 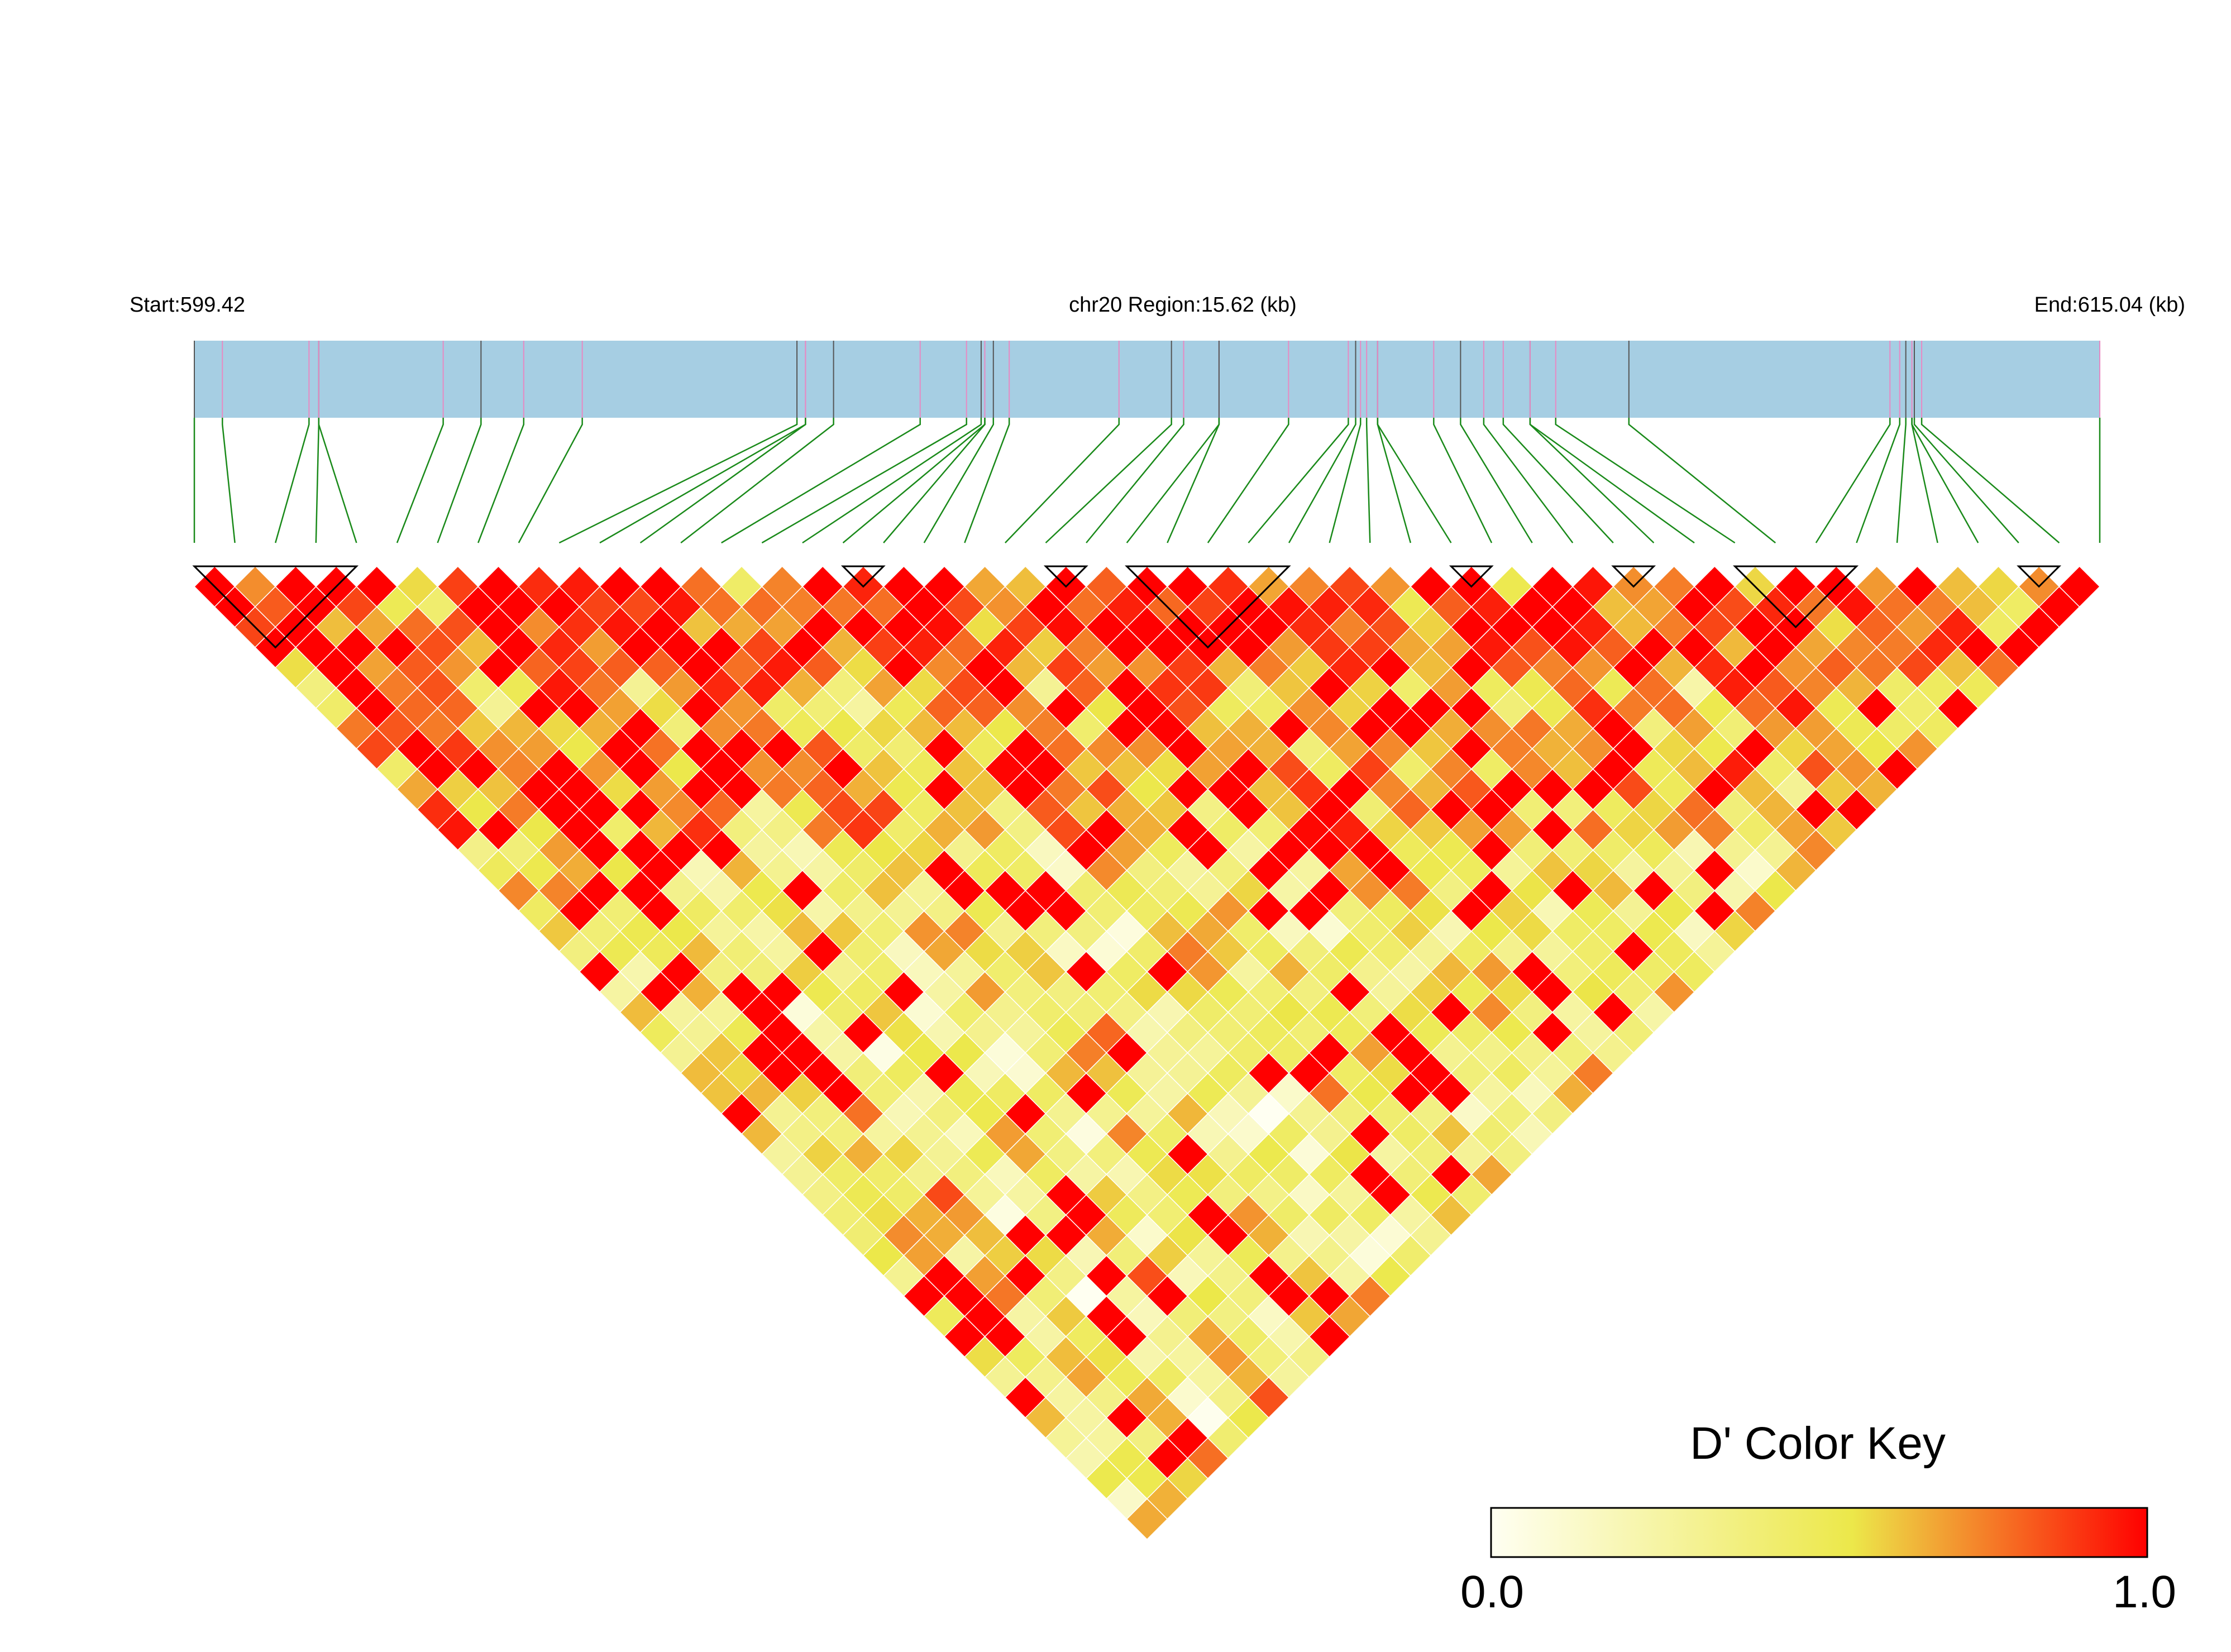 I want to click on region-end-label: End:615.04 (kb), so click(x=2109, y=305).